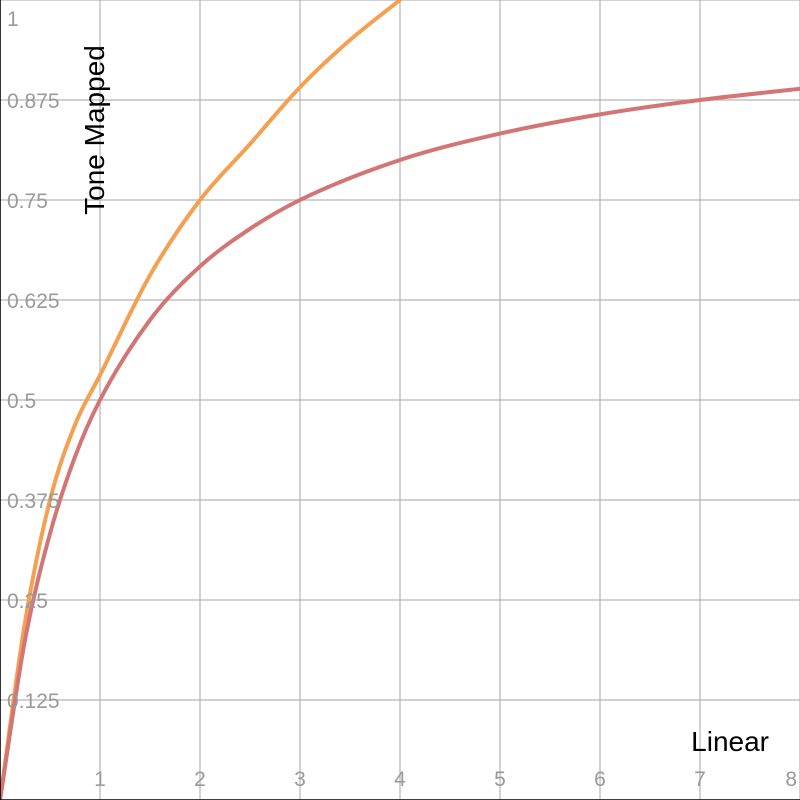  I want to click on y-axis-label: Tone Mapped, so click(94, 130).